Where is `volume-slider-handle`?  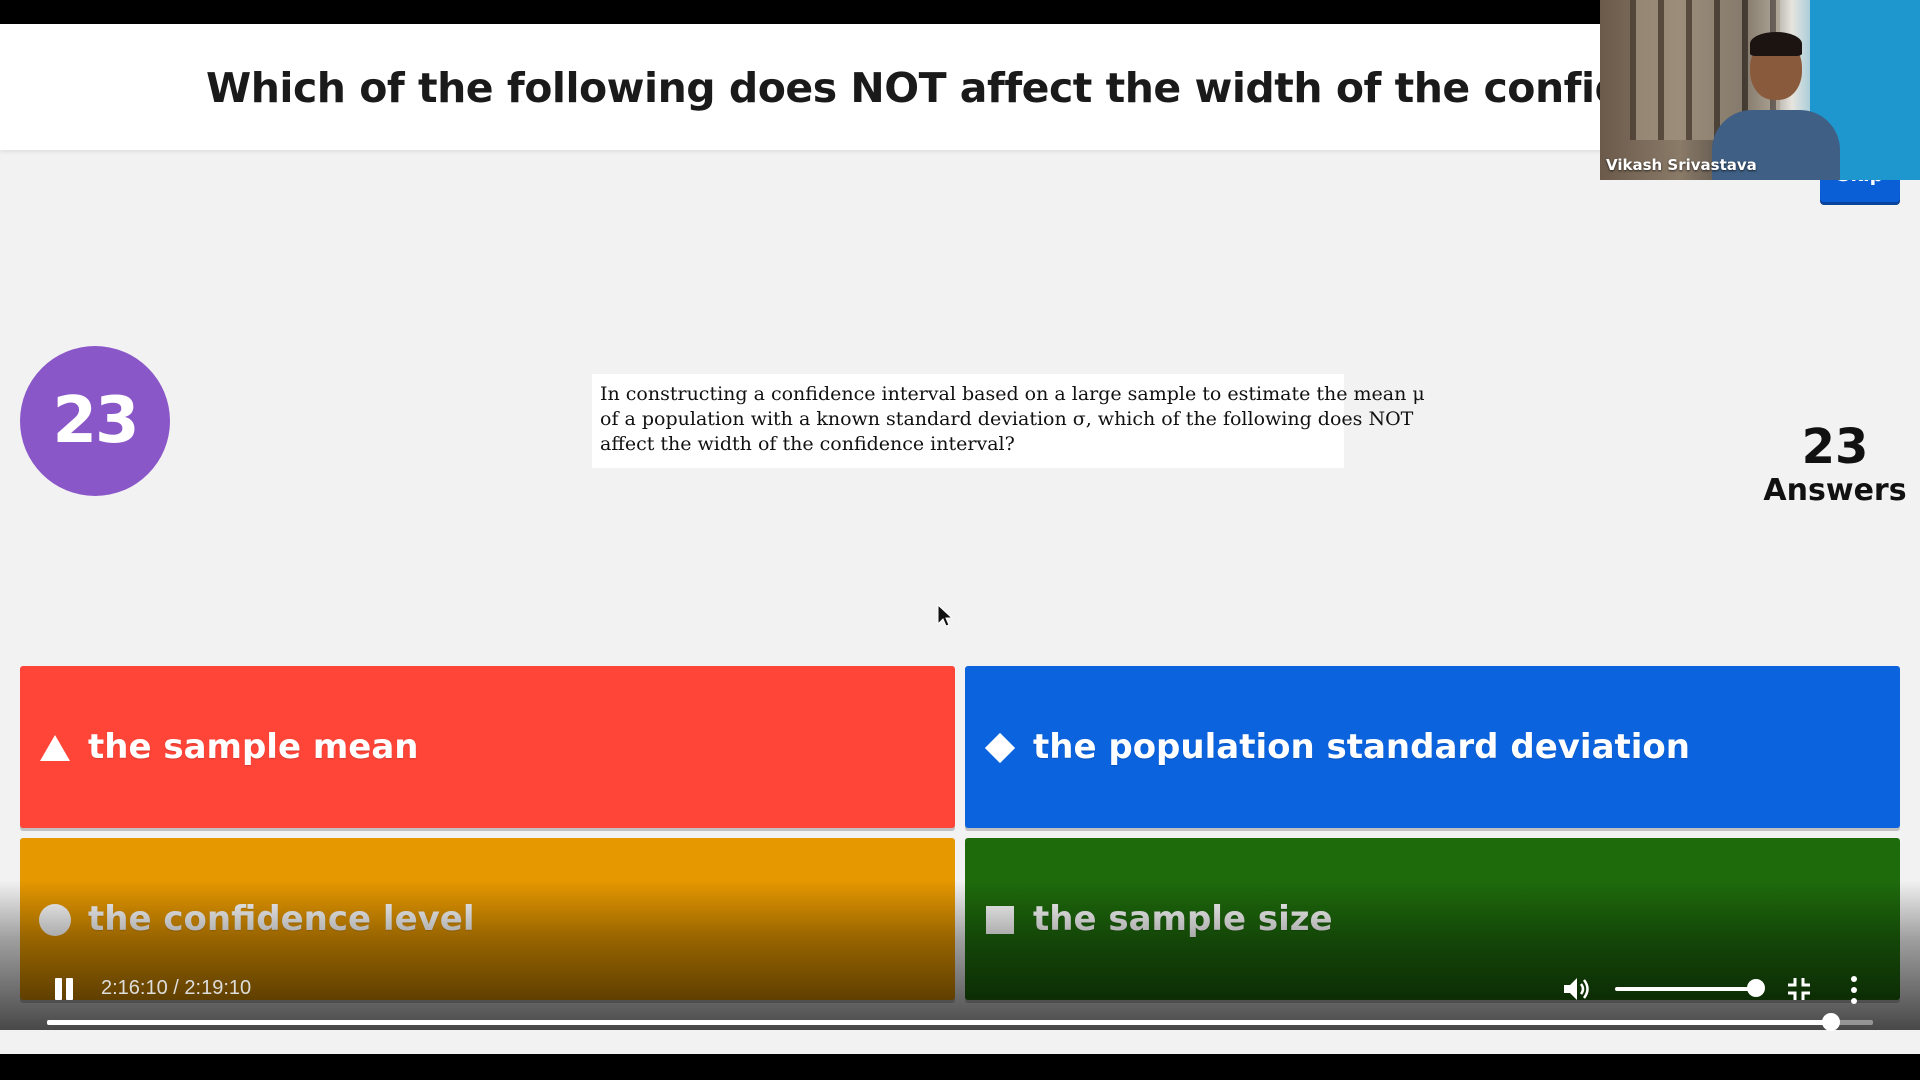
volume-slider-handle is located at coordinates (1756, 988).